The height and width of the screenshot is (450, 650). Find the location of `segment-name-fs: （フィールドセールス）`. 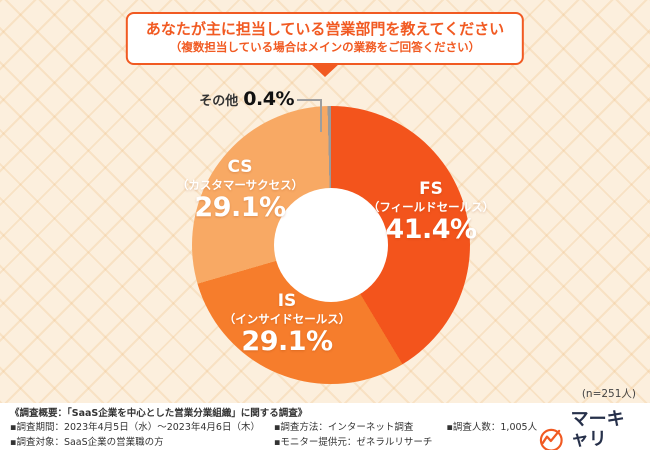

segment-name-fs: （フィールドセールス） is located at coordinates (431, 206).